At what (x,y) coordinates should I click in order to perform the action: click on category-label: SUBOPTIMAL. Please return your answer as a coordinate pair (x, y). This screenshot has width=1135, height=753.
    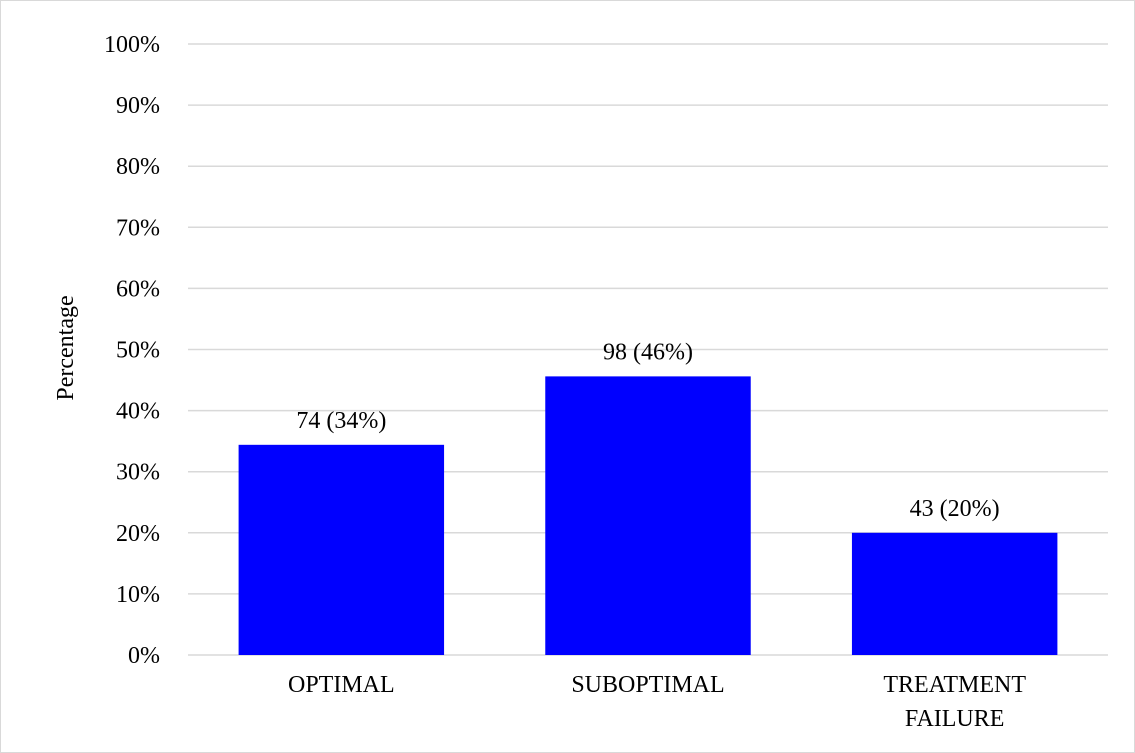
    Looking at the image, I should click on (647, 685).